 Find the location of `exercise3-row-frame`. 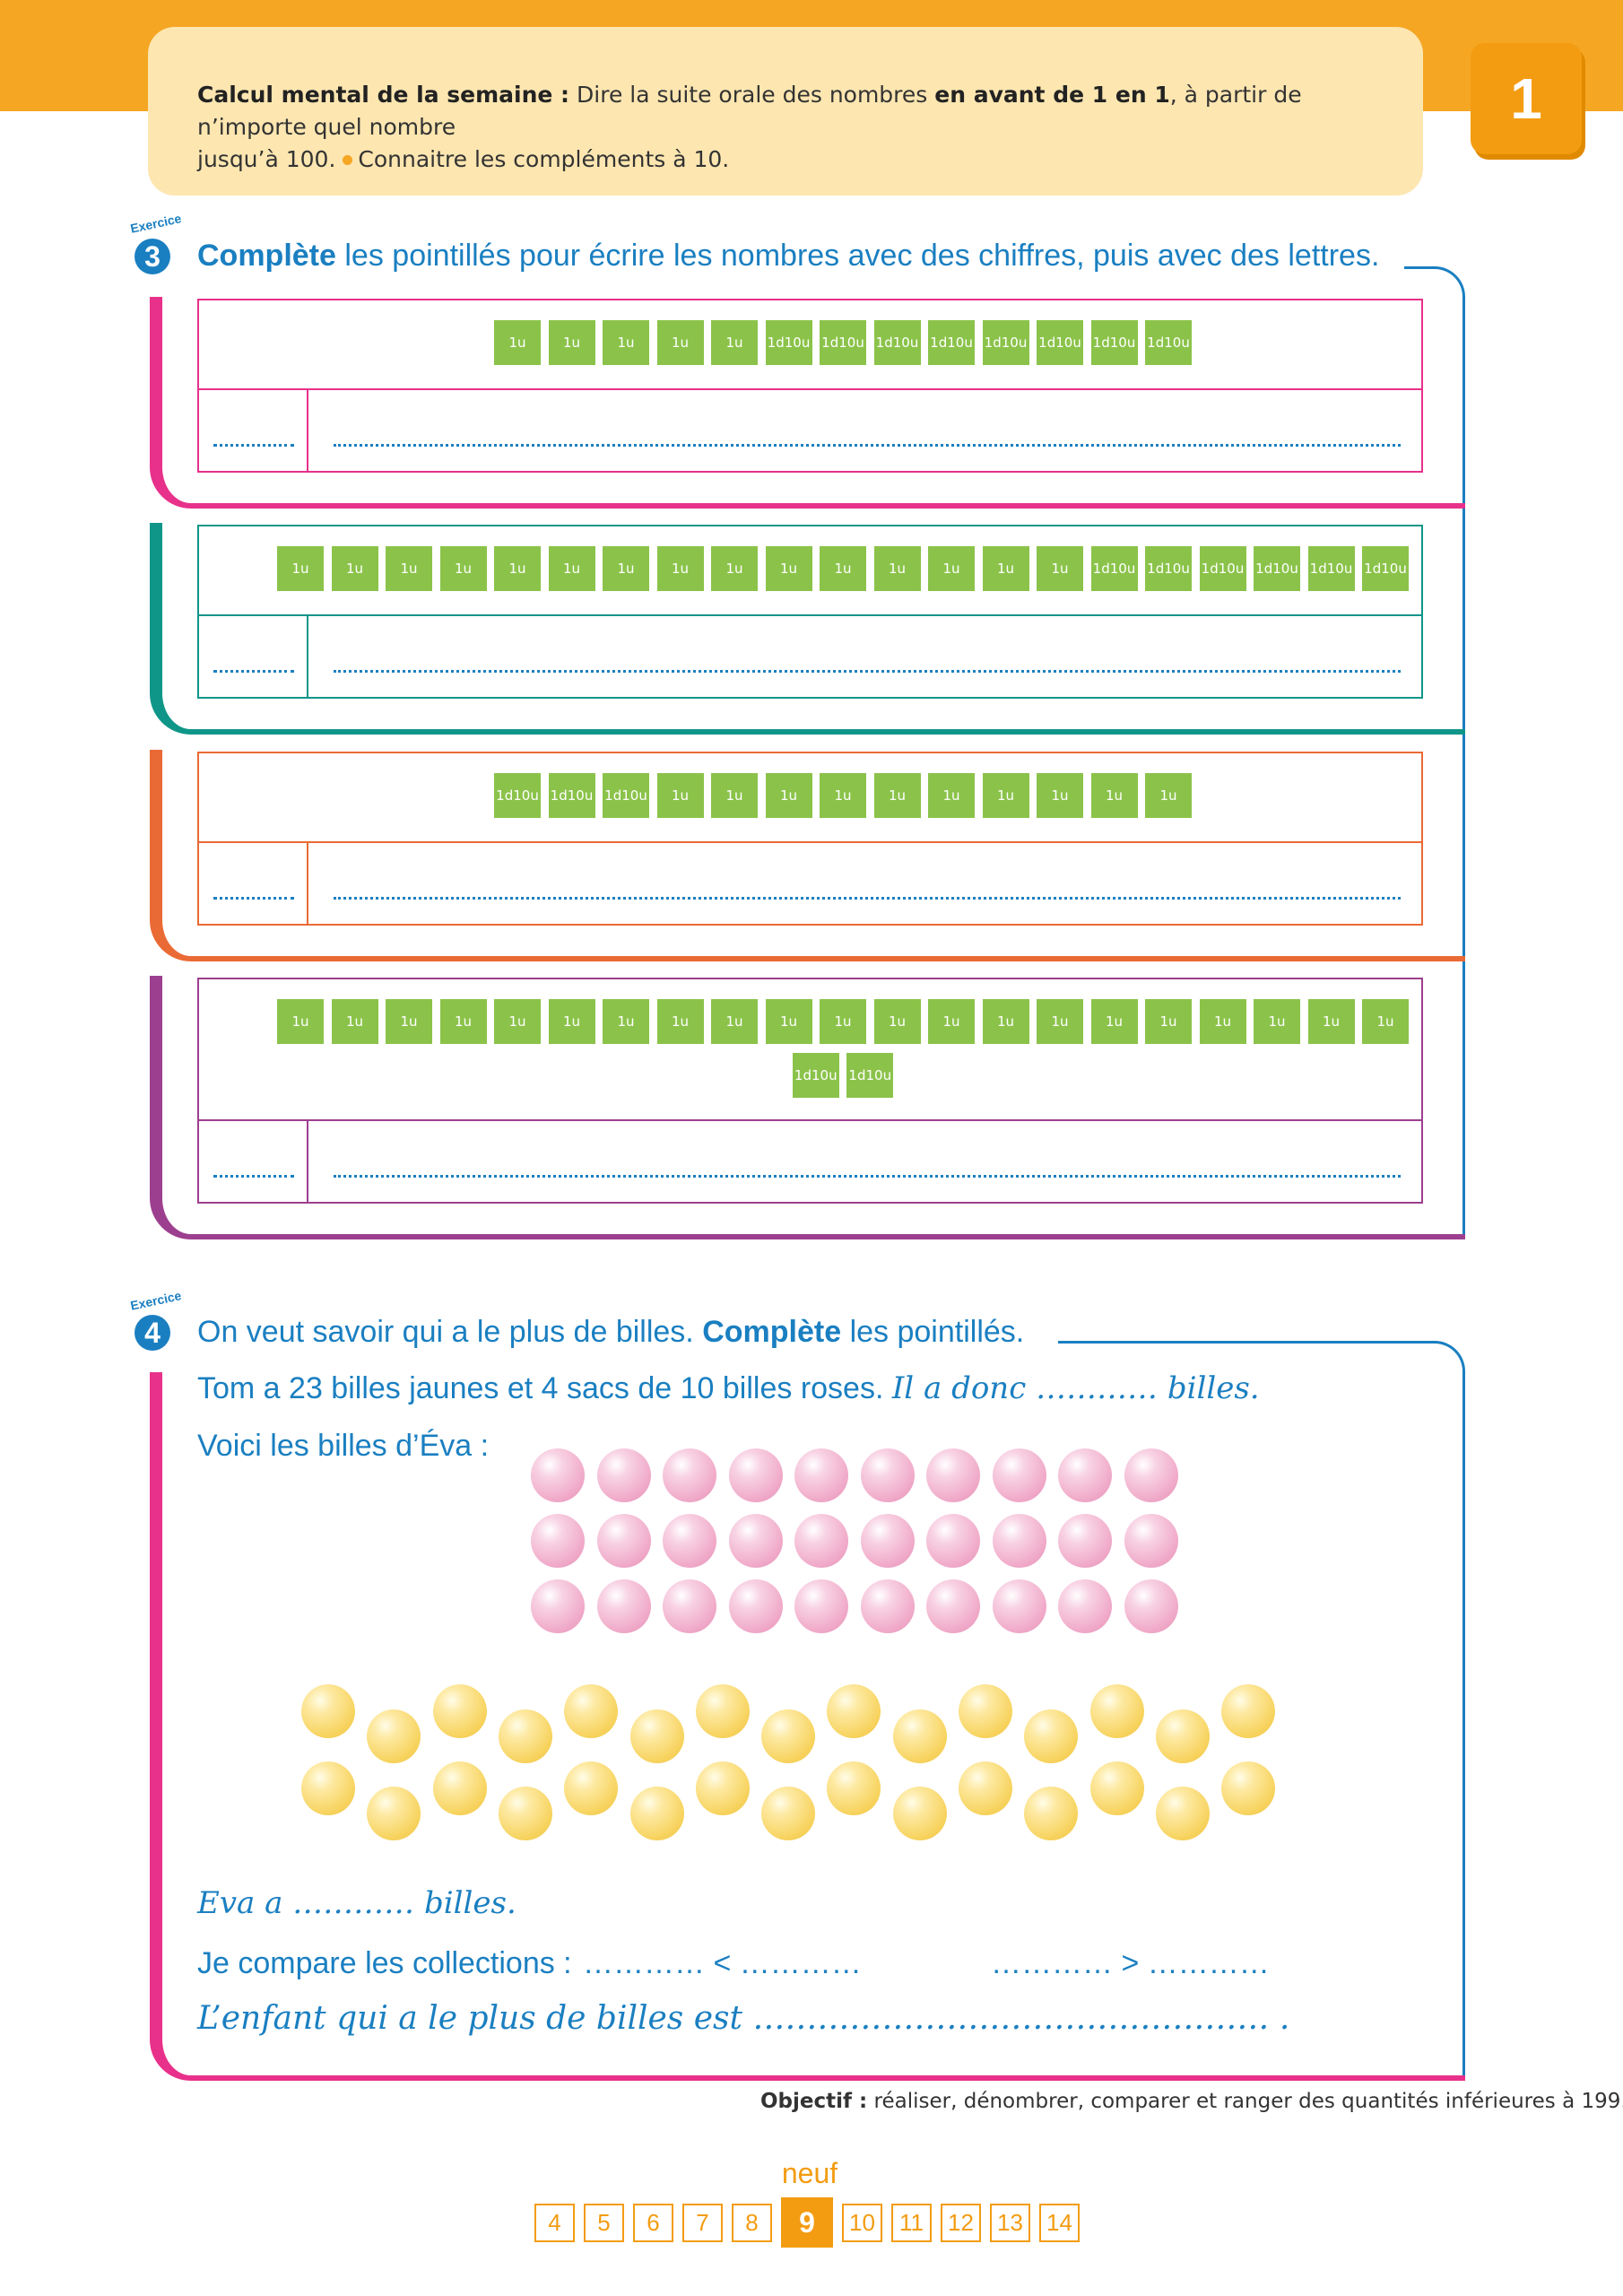

exercise3-row-frame is located at coordinates (807, 403).